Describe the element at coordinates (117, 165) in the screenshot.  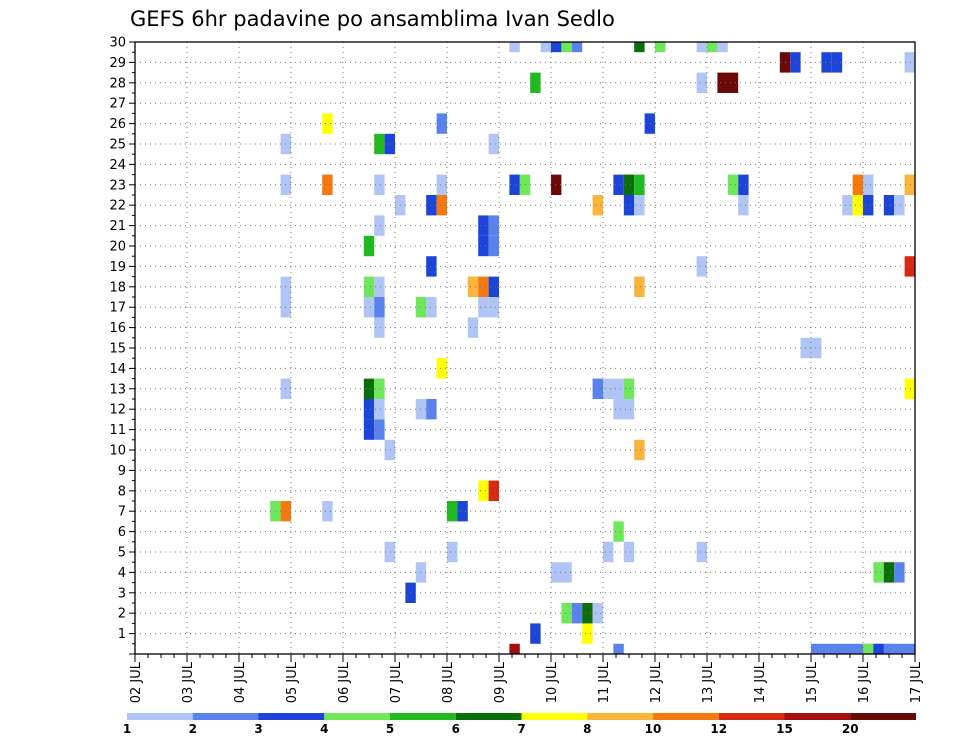
I see `y-tick-label: 24` at that location.